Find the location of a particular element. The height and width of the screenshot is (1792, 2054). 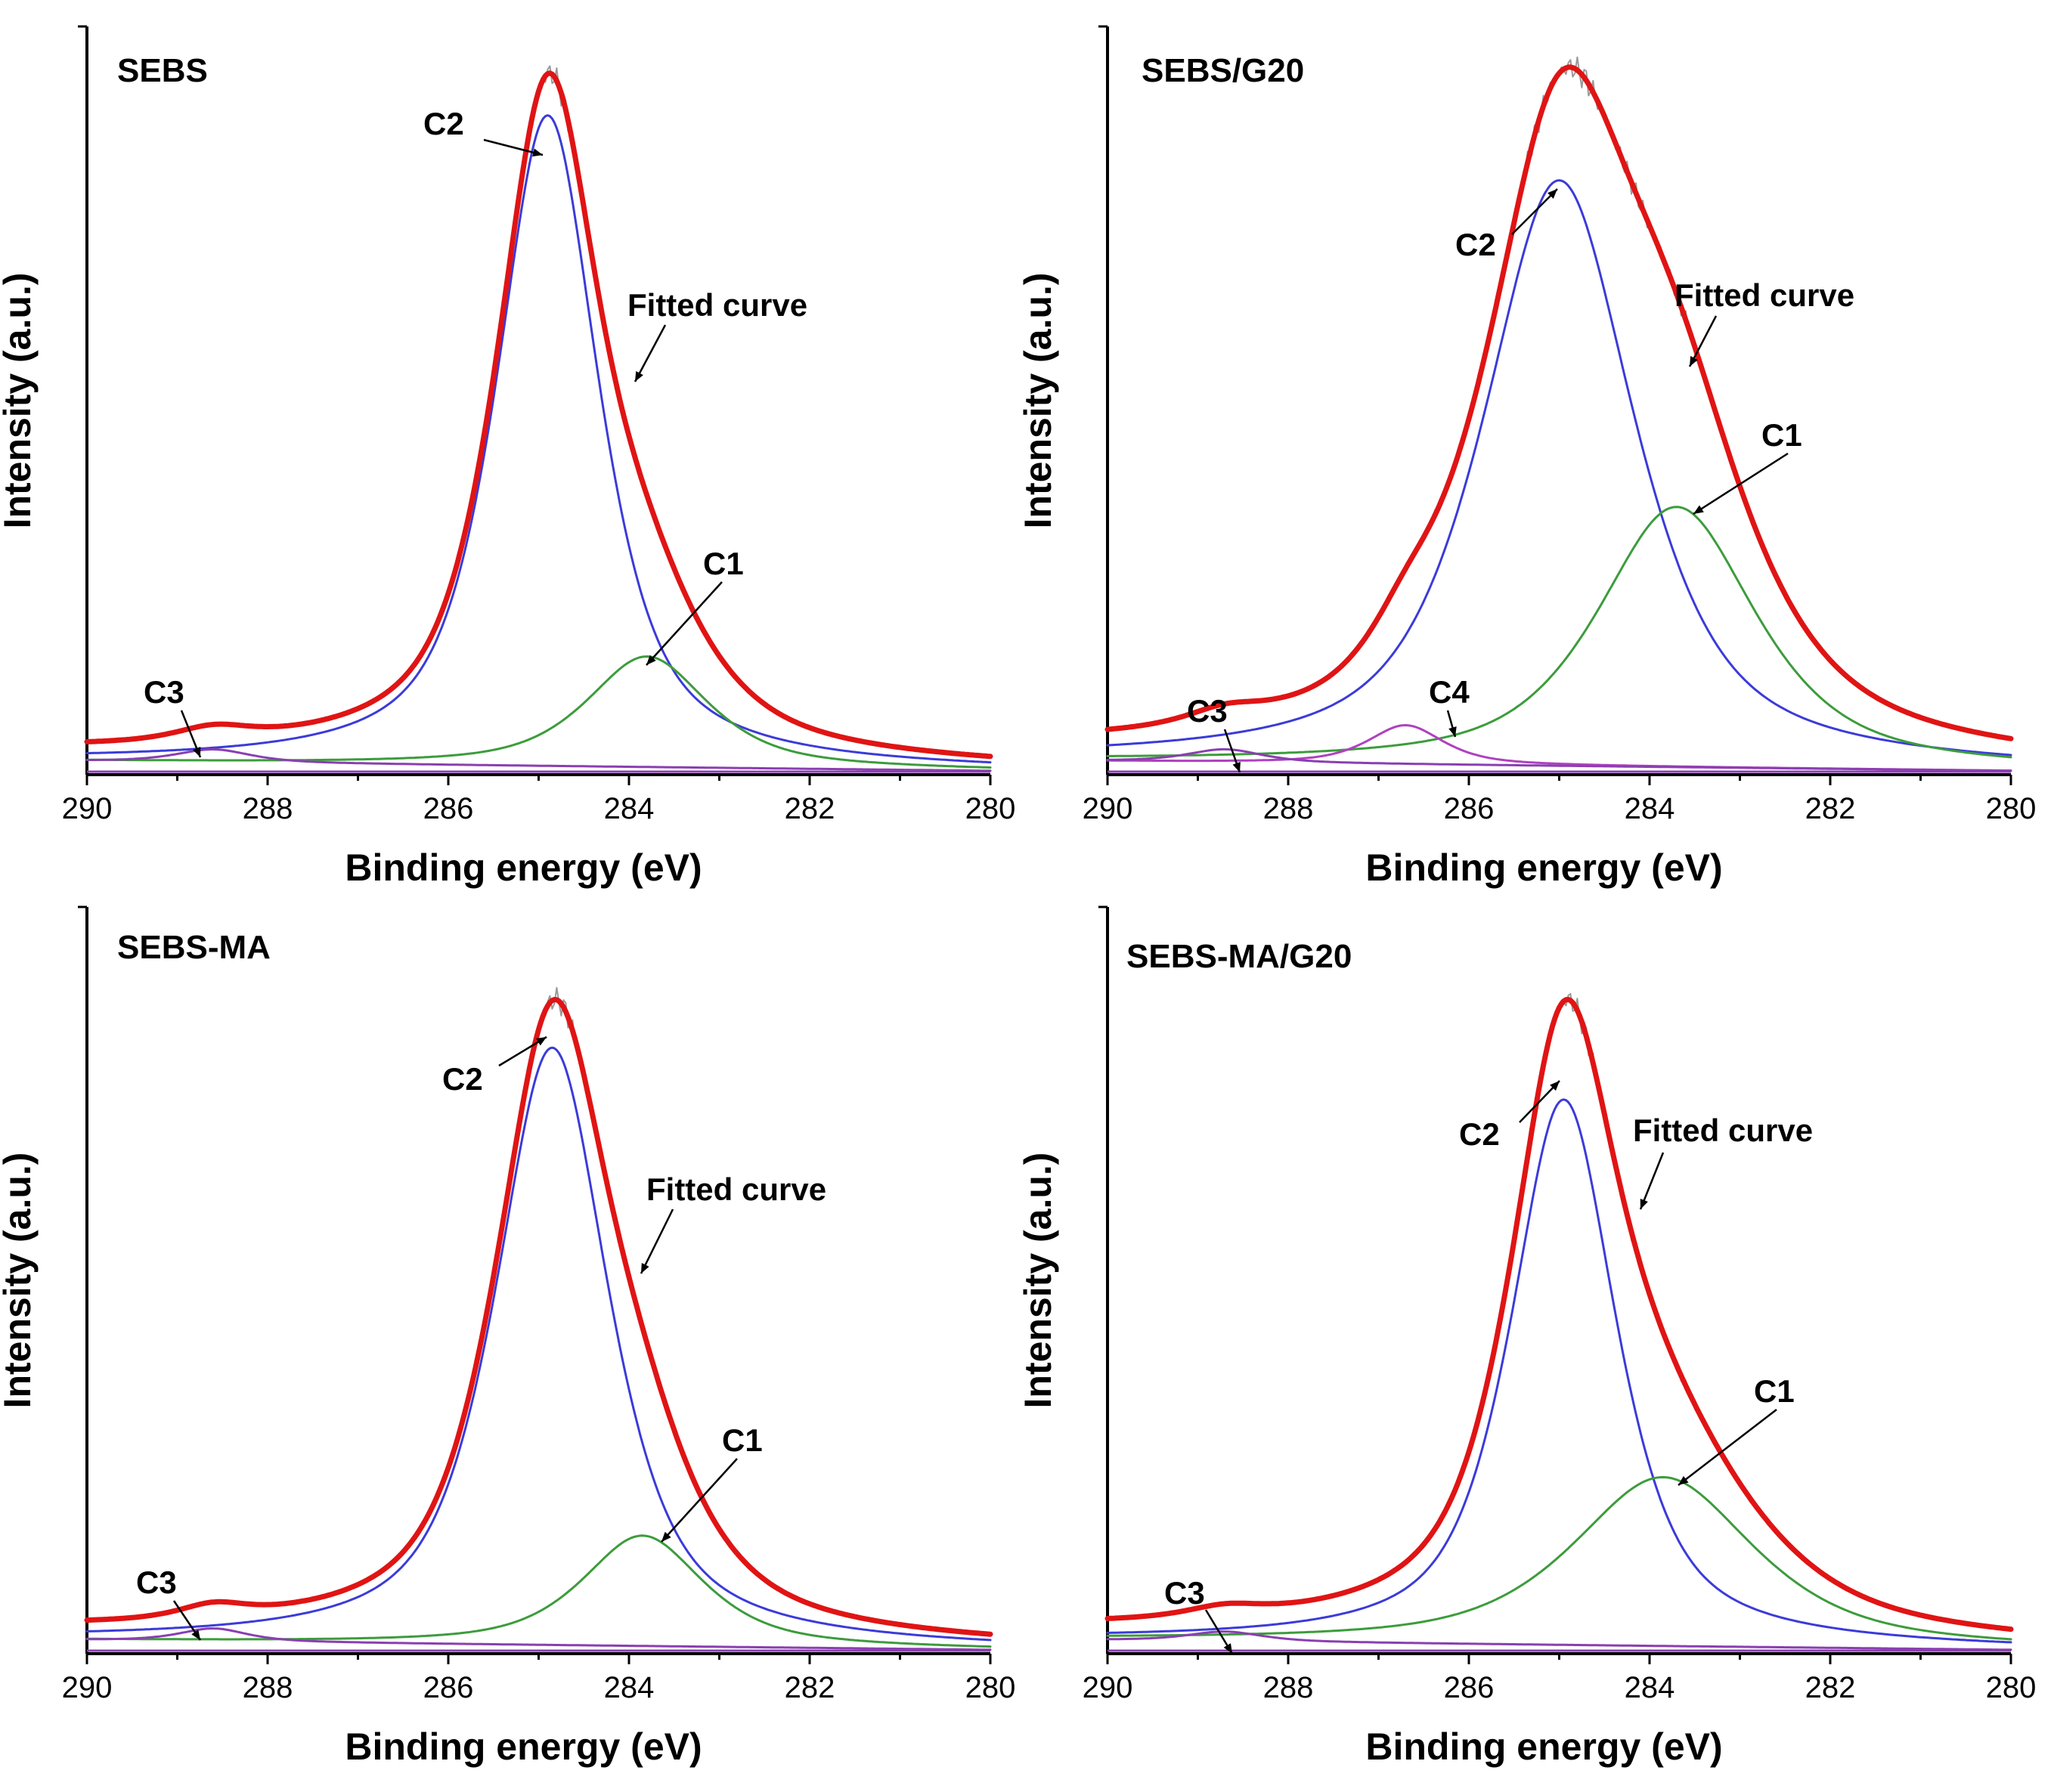

annotation-label: C4 is located at coordinates (1449, 692).